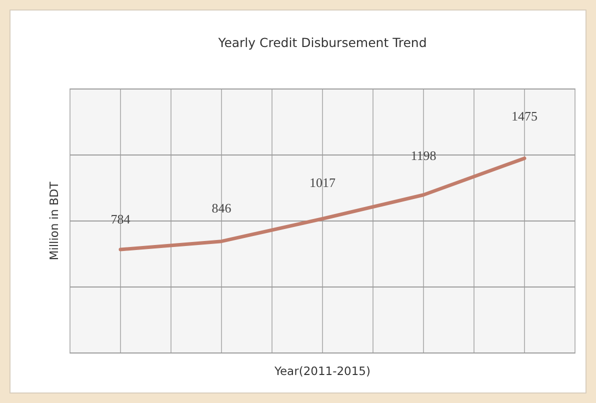  Describe the element at coordinates (323, 182) in the screenshot. I see `data-label: 1017` at that location.